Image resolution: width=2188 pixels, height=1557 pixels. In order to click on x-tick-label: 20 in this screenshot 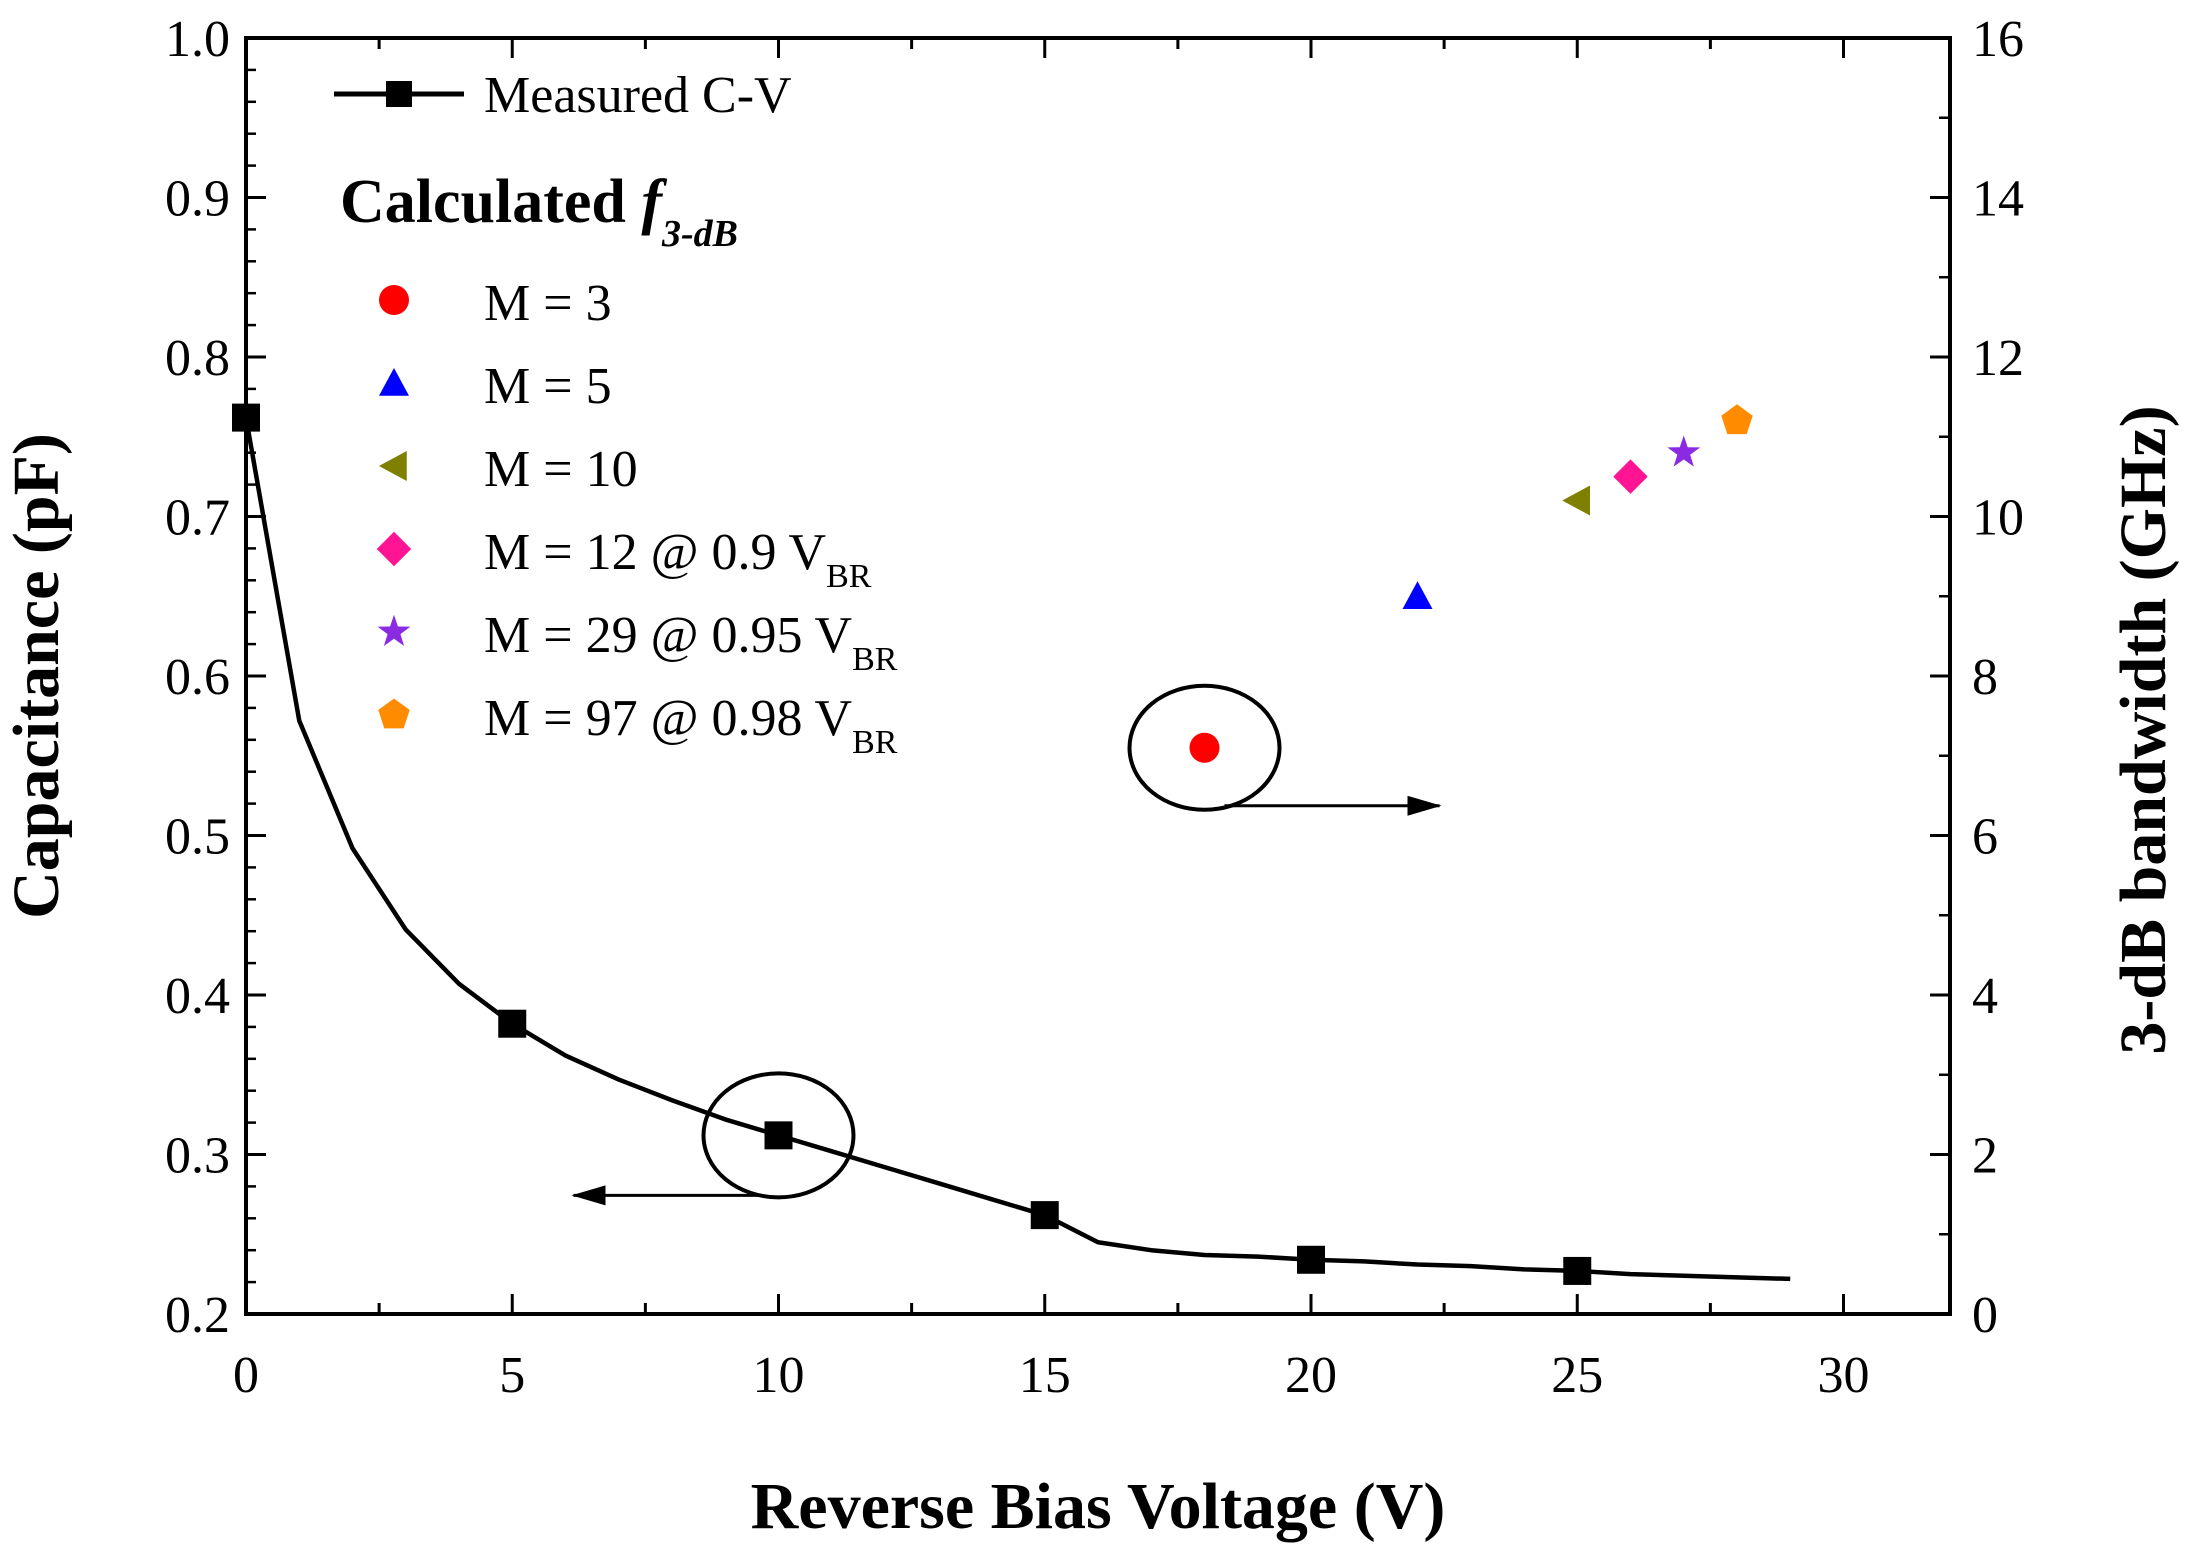, I will do `click(1311, 1375)`.